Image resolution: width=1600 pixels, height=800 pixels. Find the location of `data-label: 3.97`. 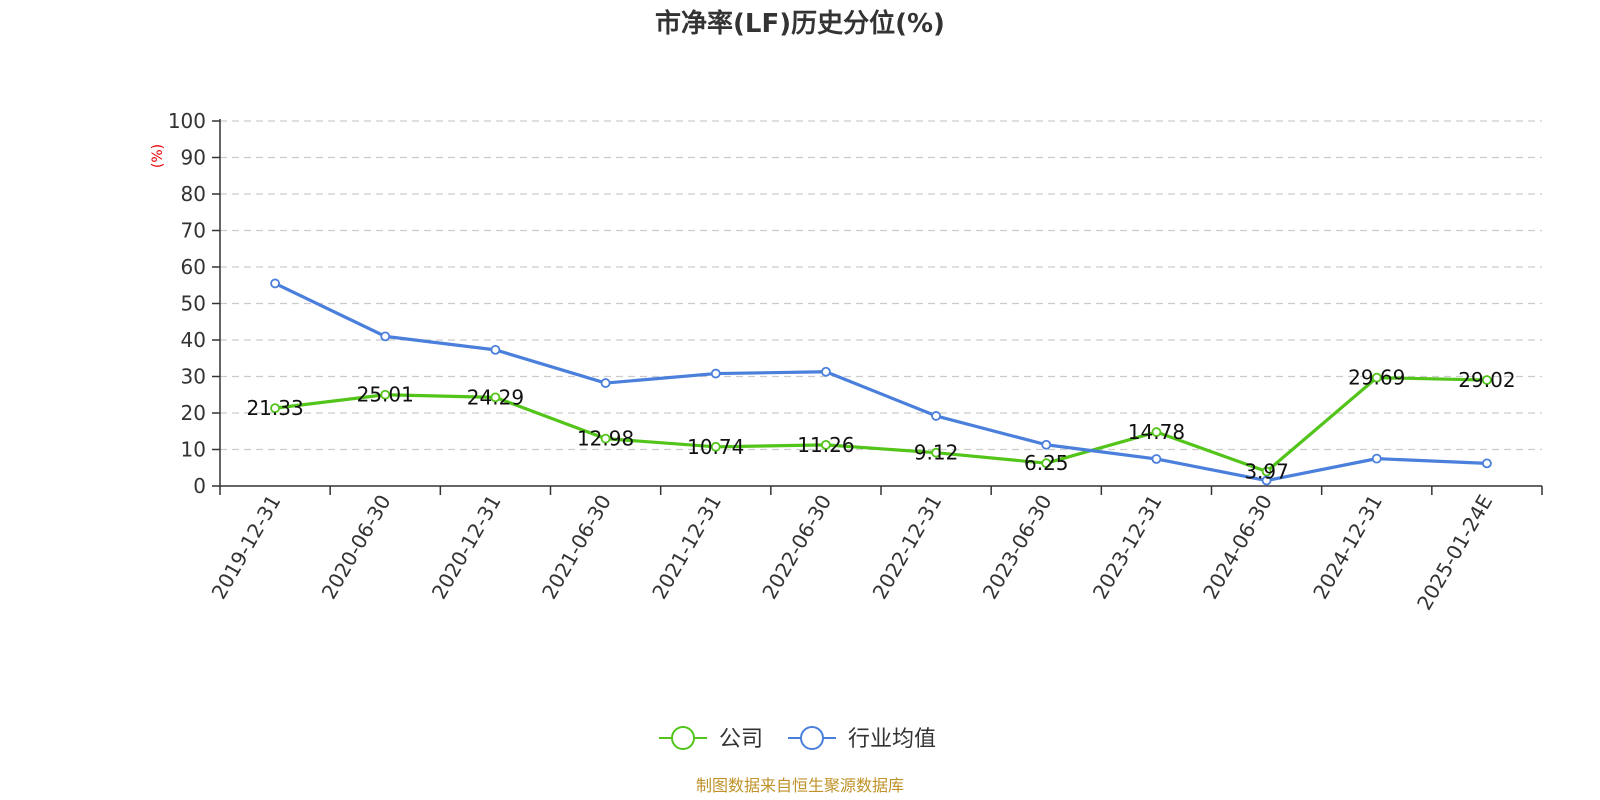

data-label: 3.97 is located at coordinates (1266, 472).